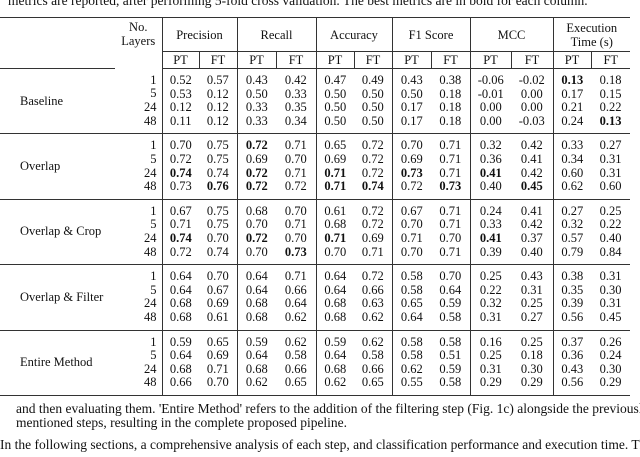  Describe the element at coordinates (218, 166) in the screenshot. I see `metric-cell: 0.75 0.75 0.74 0.76` at that location.